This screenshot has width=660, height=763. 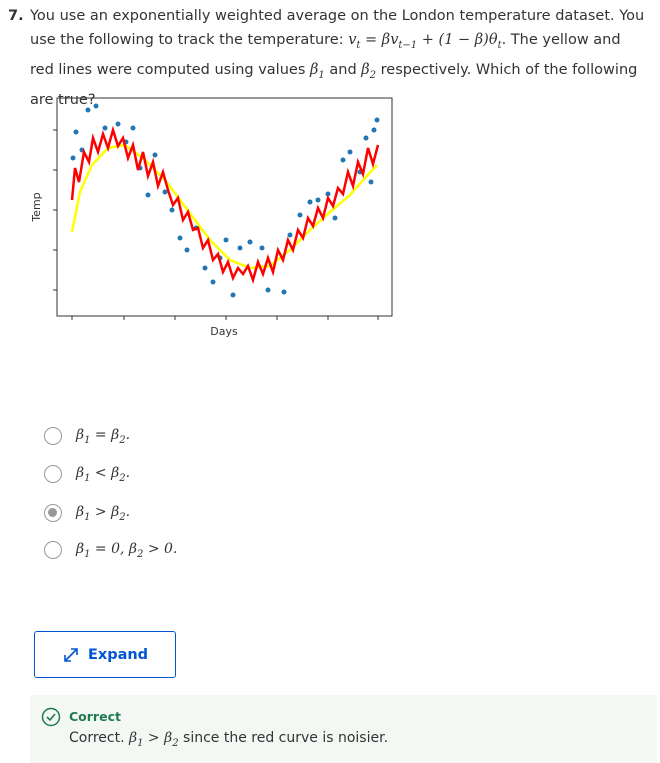 I want to click on math: + (1 − β)θ, so click(x=457, y=40).